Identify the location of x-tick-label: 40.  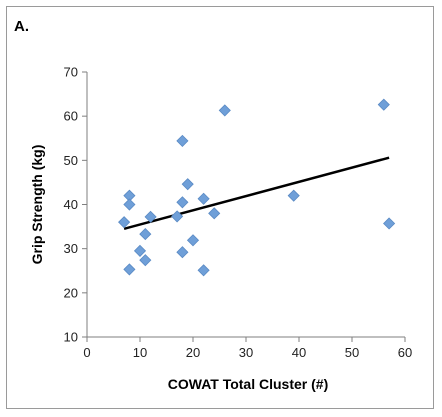
(299, 352).